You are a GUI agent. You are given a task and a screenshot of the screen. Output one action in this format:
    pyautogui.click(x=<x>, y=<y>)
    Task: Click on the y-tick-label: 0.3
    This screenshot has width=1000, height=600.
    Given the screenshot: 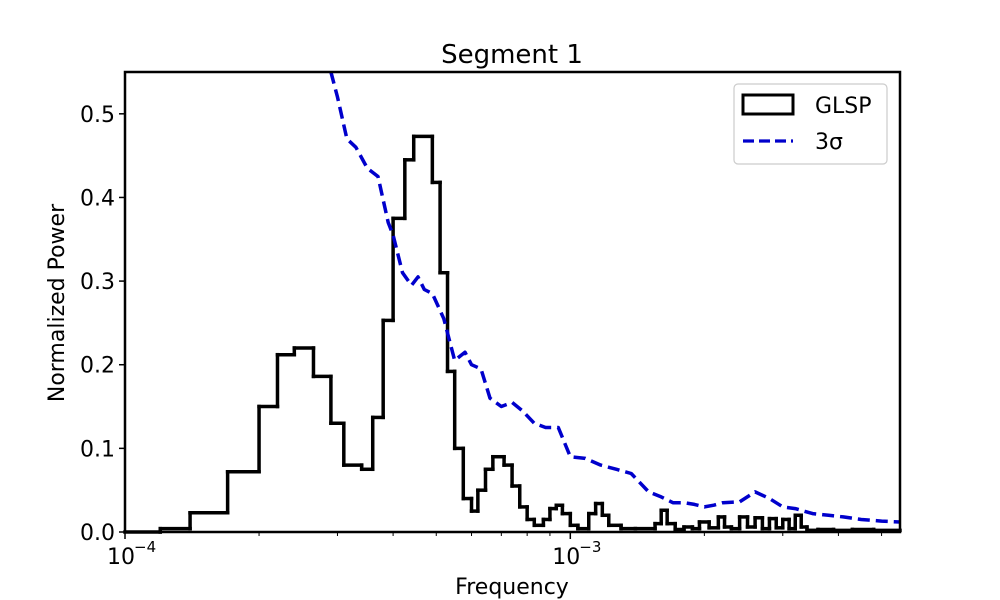 What is the action you would take?
    pyautogui.click(x=97, y=282)
    